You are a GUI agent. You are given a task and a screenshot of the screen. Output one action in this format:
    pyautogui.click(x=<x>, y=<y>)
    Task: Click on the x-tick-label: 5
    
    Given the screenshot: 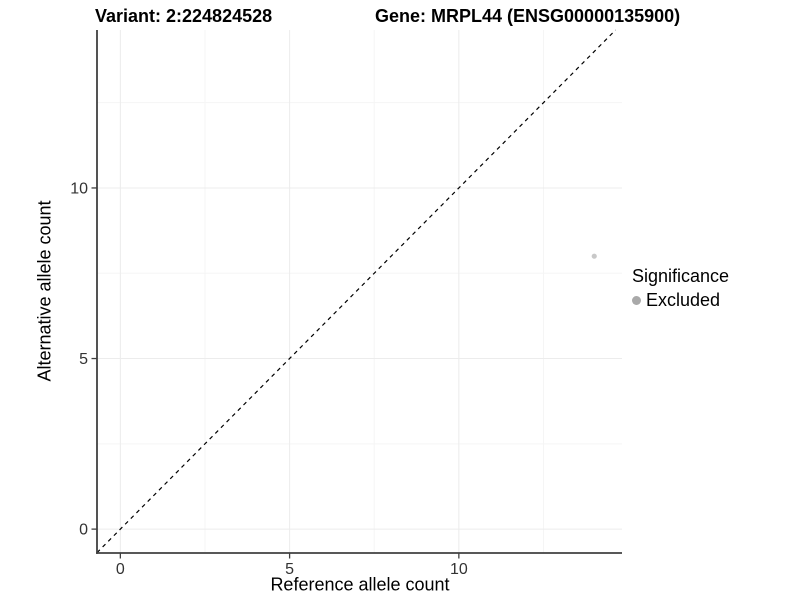 What is the action you would take?
    pyautogui.click(x=289, y=569)
    